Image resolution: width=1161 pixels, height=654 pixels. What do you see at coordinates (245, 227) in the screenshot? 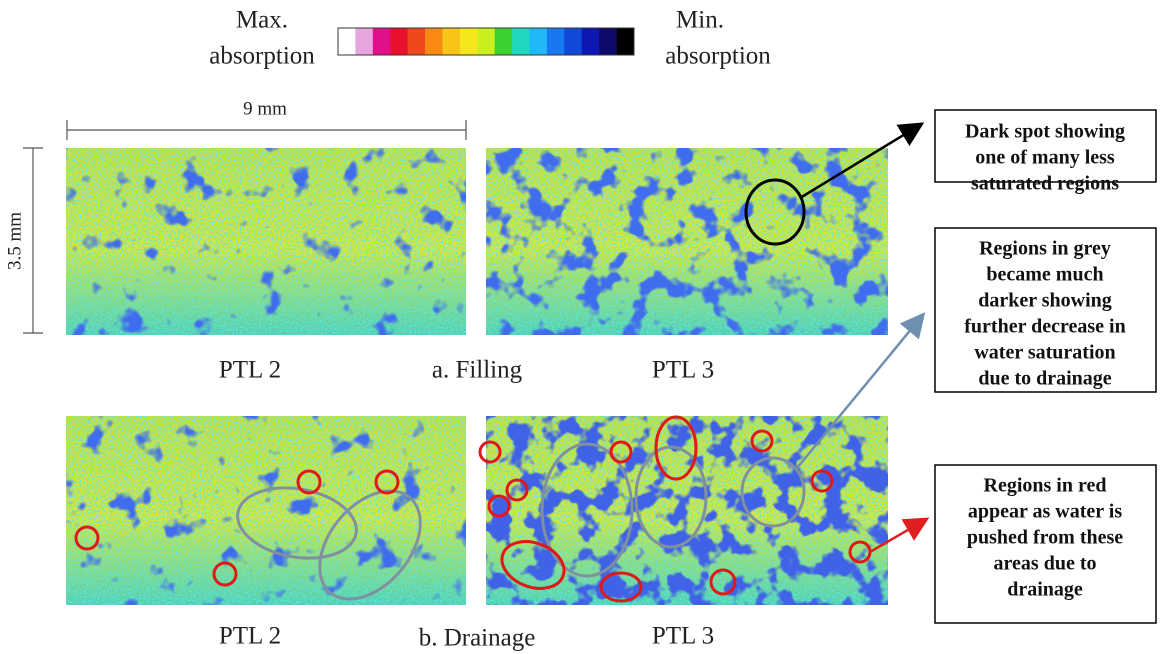
I see `scale-bar` at bounding box center [245, 227].